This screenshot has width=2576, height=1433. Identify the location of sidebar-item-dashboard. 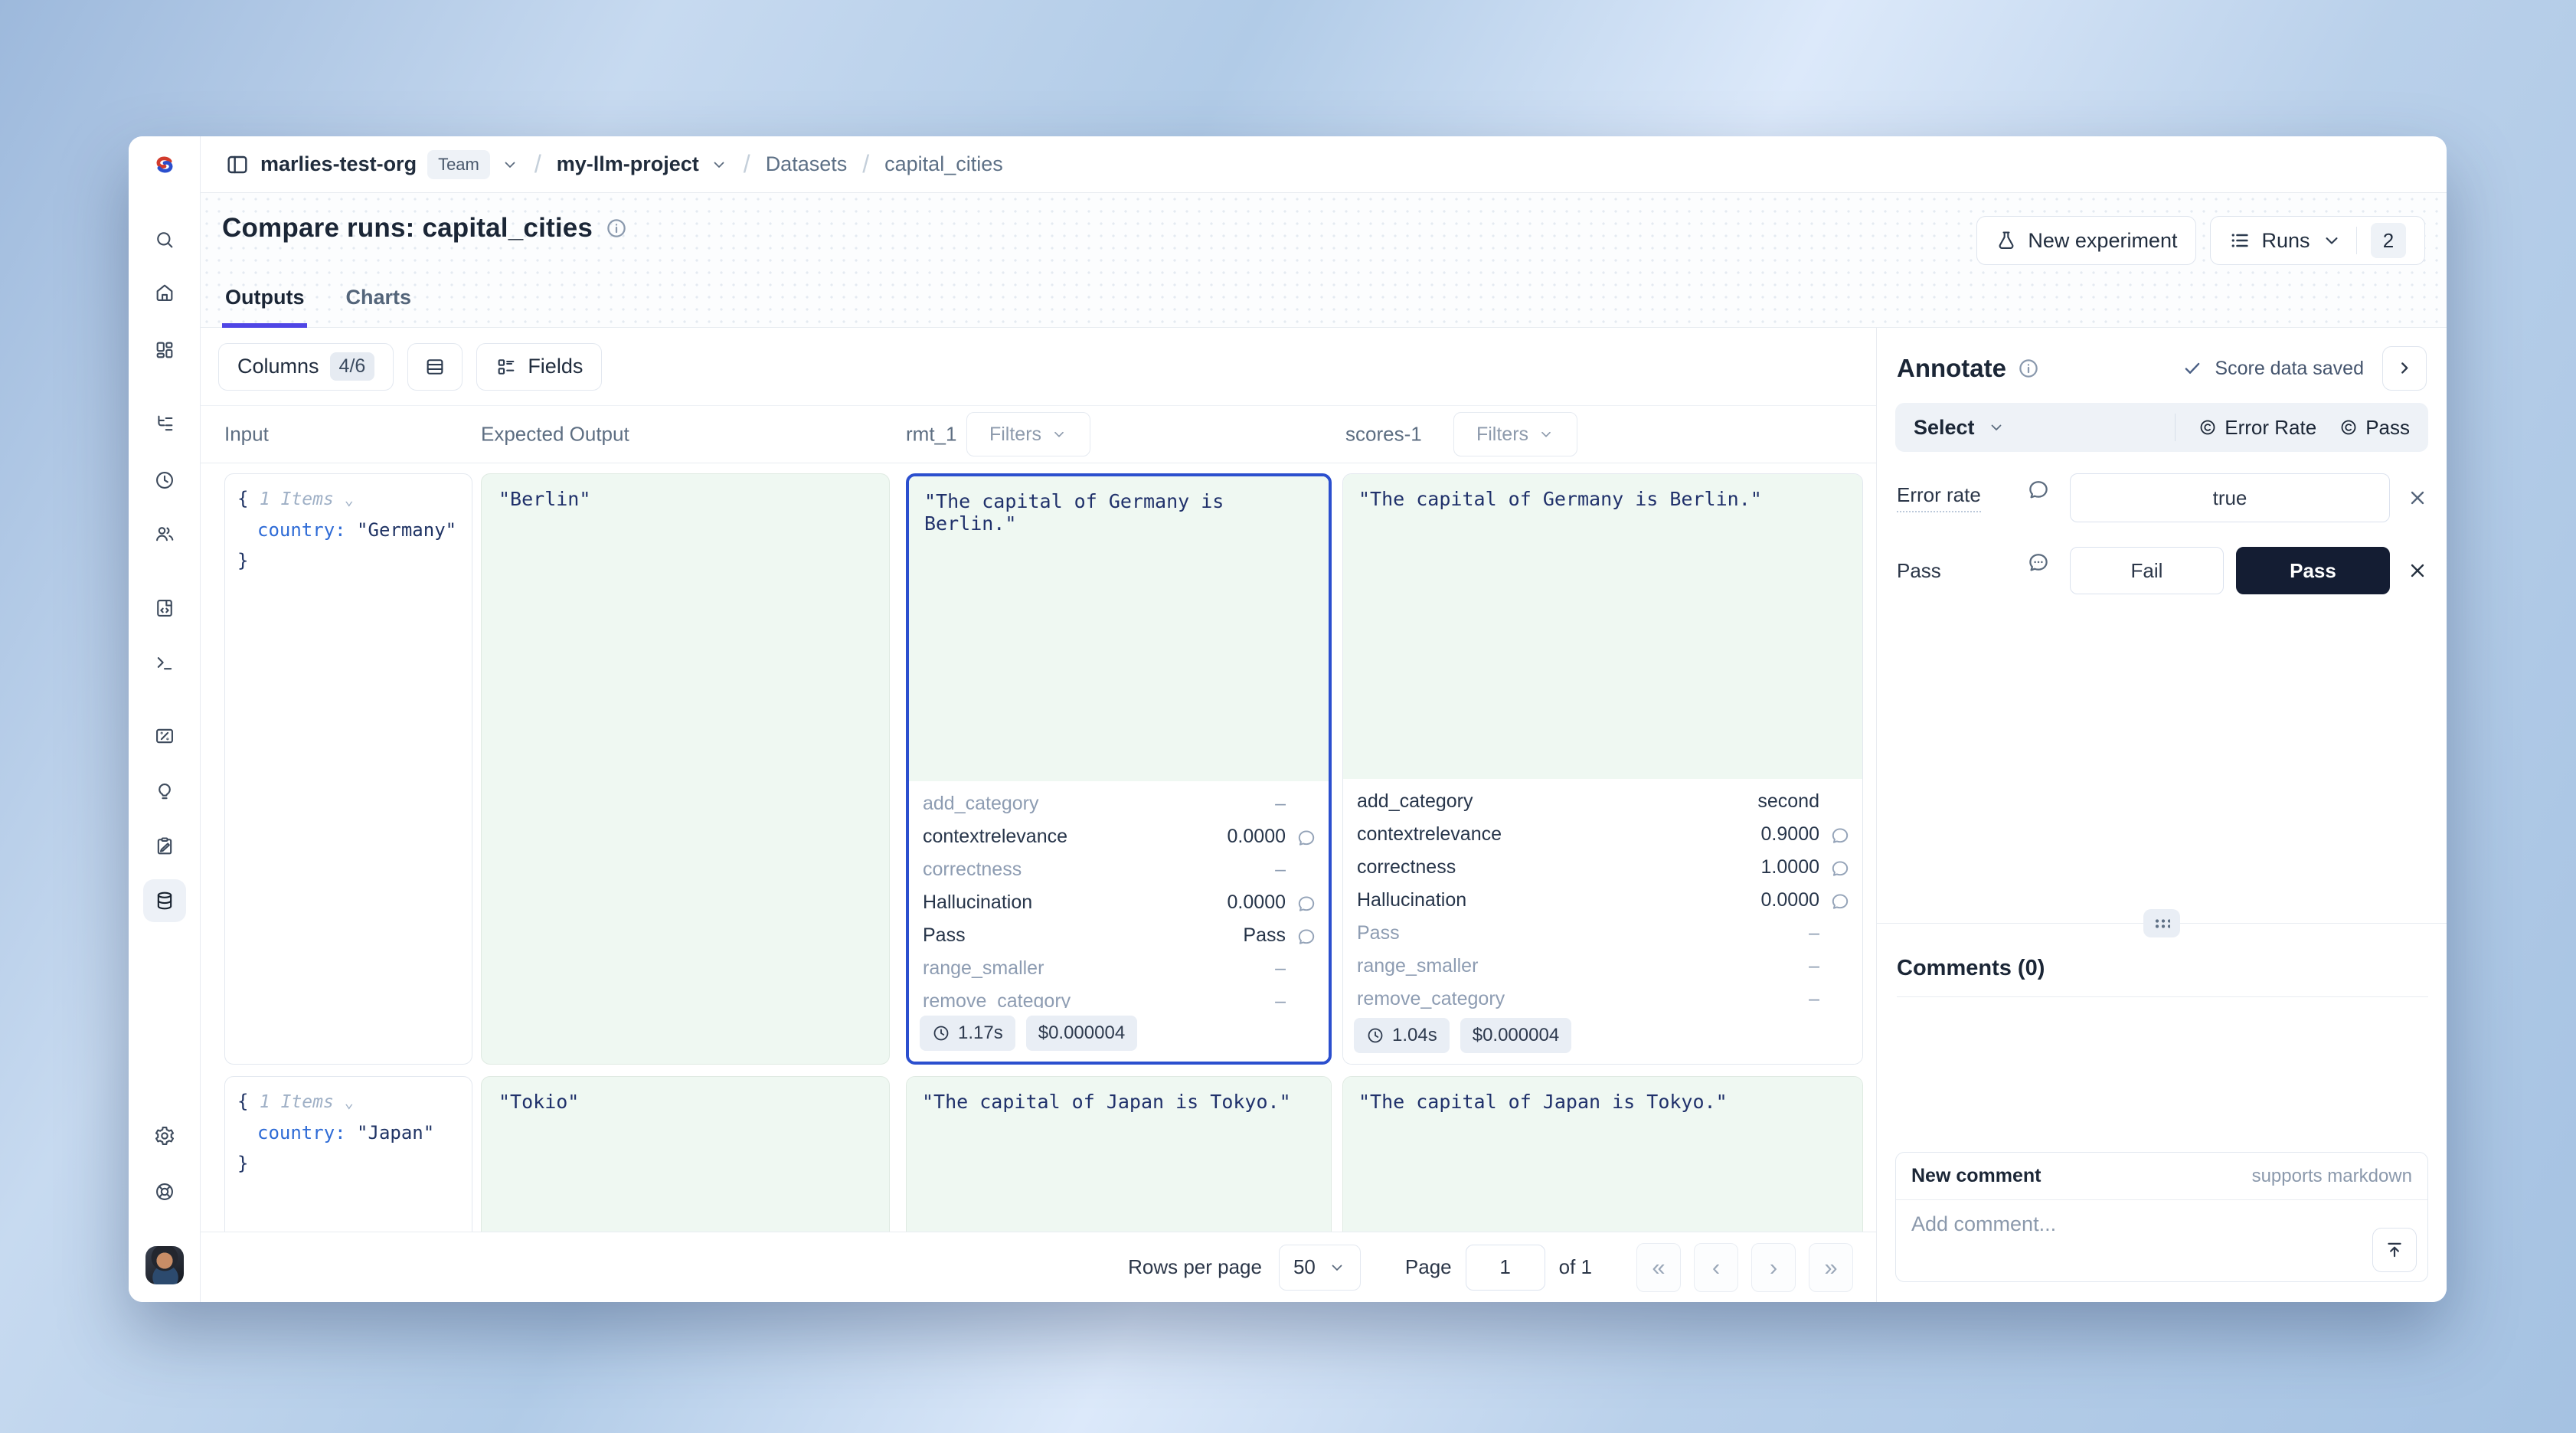
(164, 350).